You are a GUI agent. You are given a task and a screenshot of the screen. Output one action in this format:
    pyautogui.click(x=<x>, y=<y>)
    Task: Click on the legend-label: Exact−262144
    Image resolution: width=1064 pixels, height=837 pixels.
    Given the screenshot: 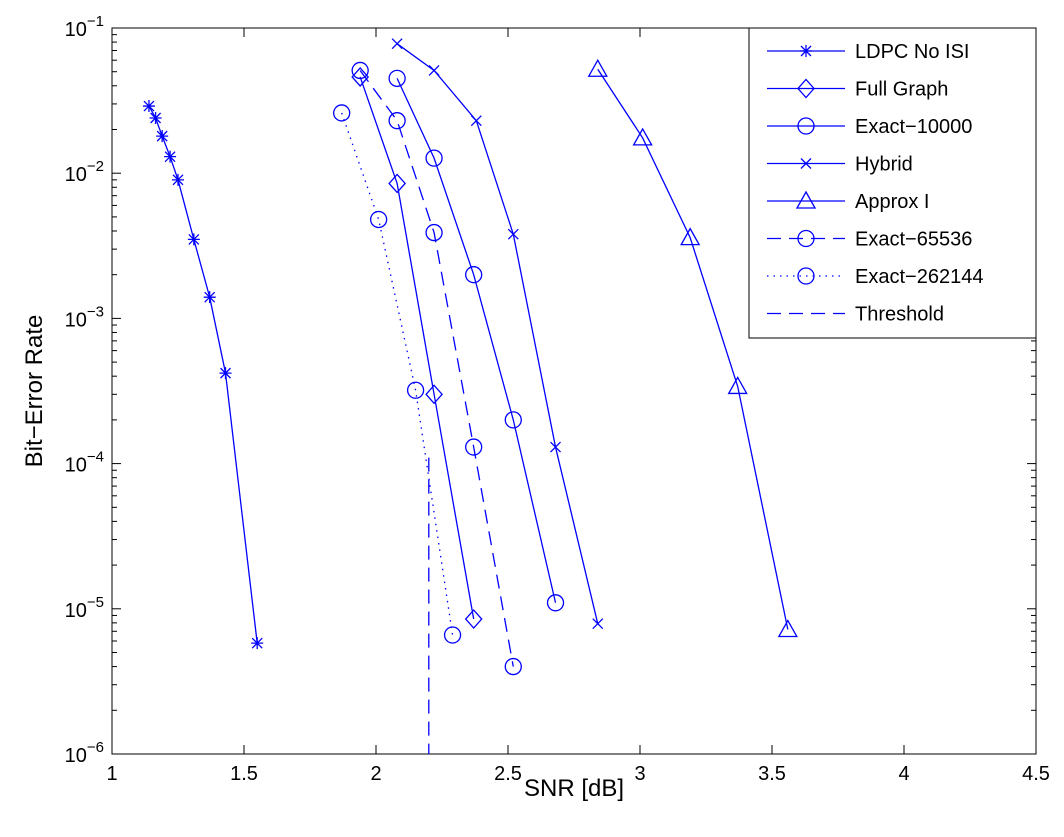 What is the action you would take?
    pyautogui.click(x=919, y=277)
    